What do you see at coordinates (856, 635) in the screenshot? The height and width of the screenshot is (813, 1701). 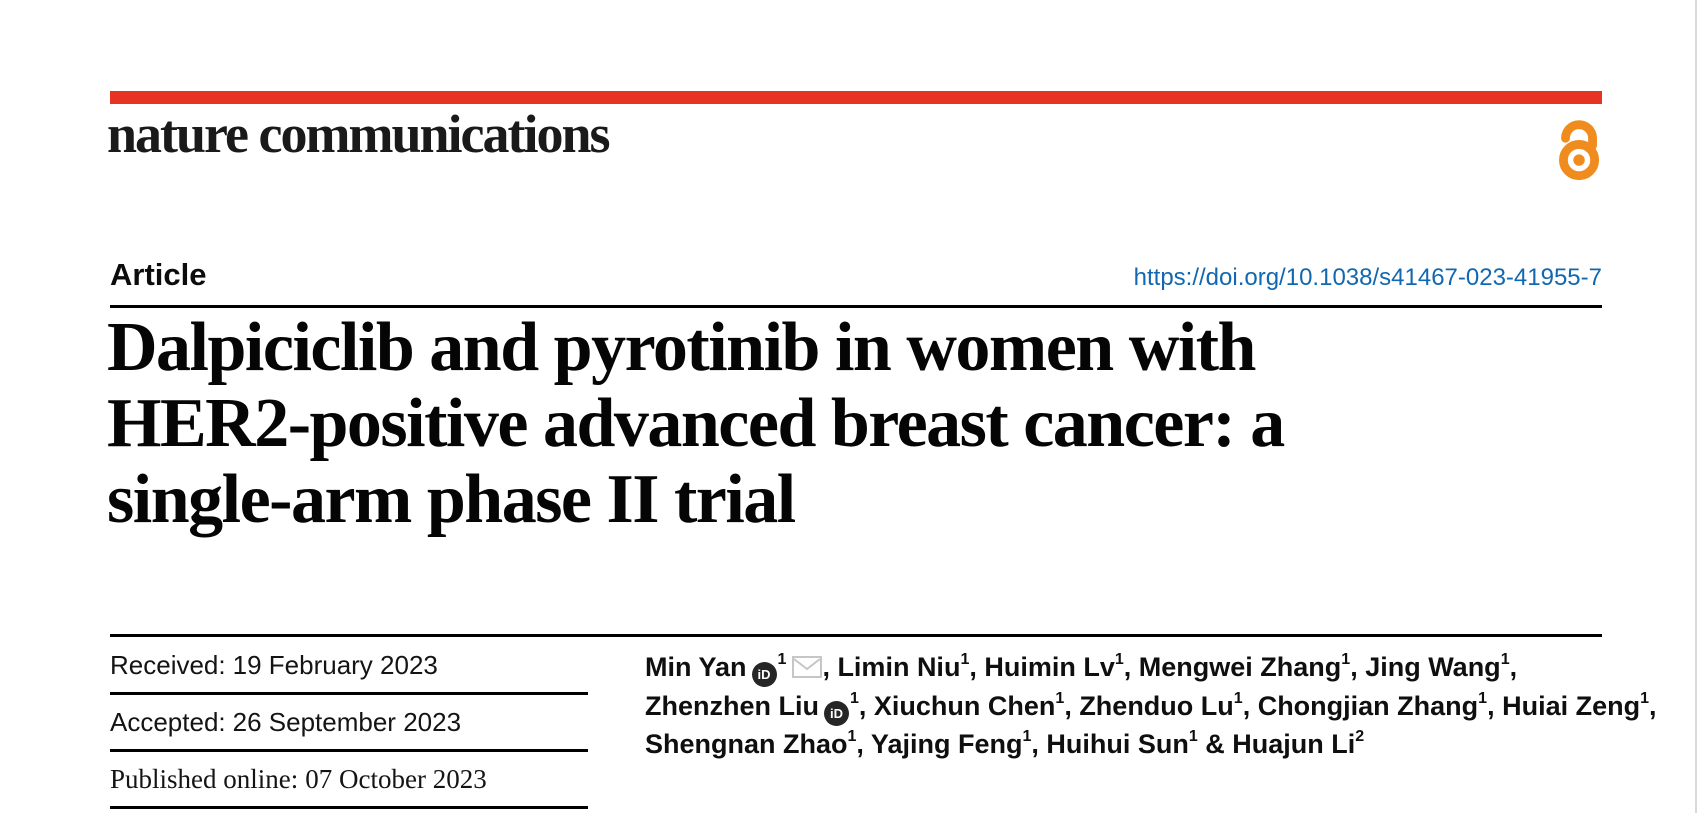 I see `section-rule` at bounding box center [856, 635].